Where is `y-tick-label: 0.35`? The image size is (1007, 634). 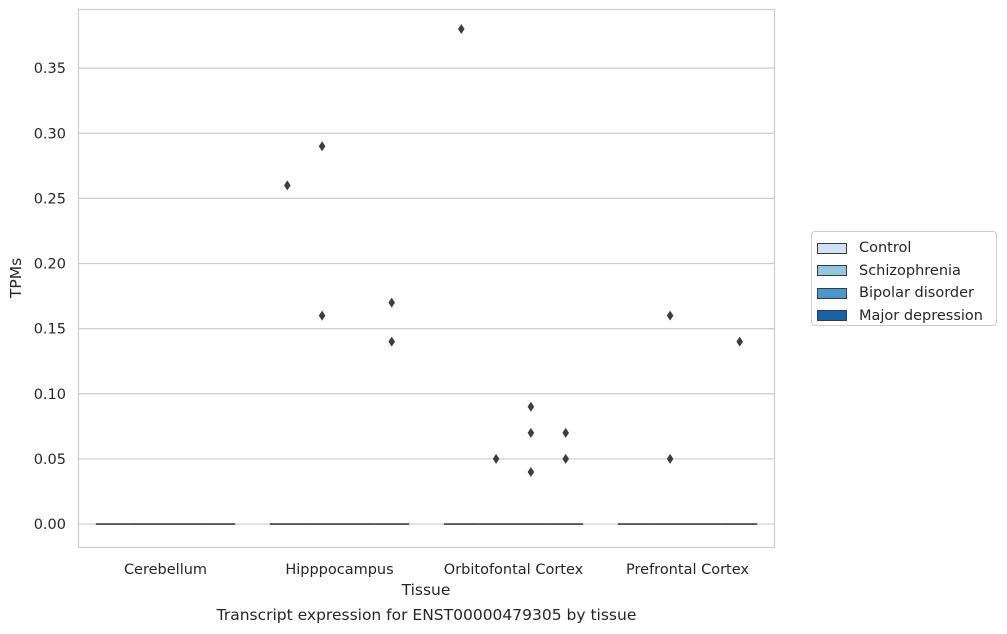 y-tick-label: 0.35 is located at coordinates (50, 69).